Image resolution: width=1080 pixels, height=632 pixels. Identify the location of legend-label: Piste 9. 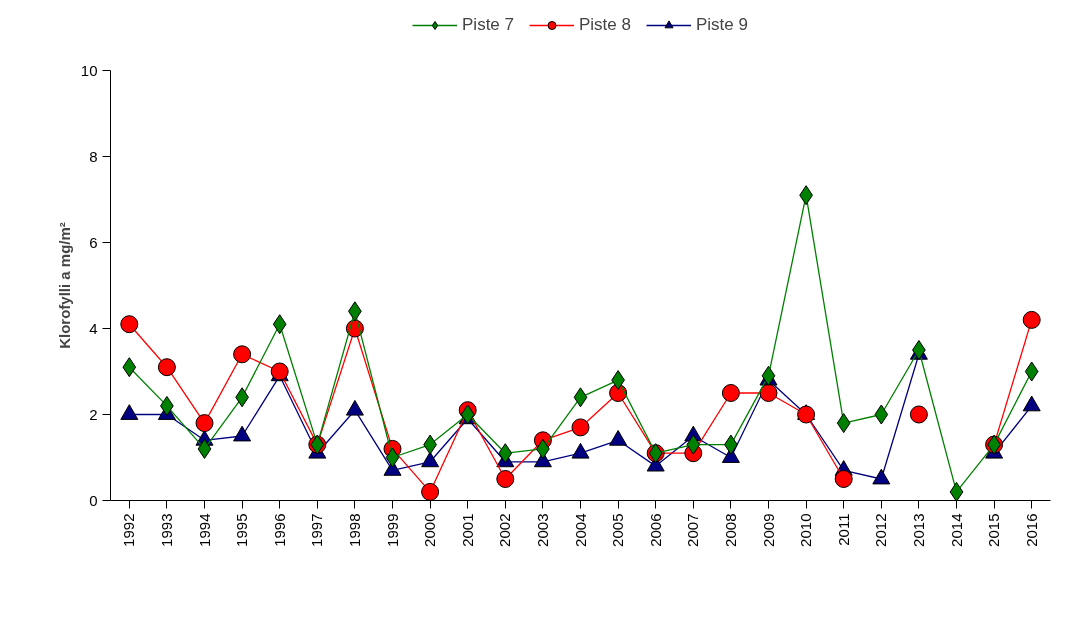
(721, 25).